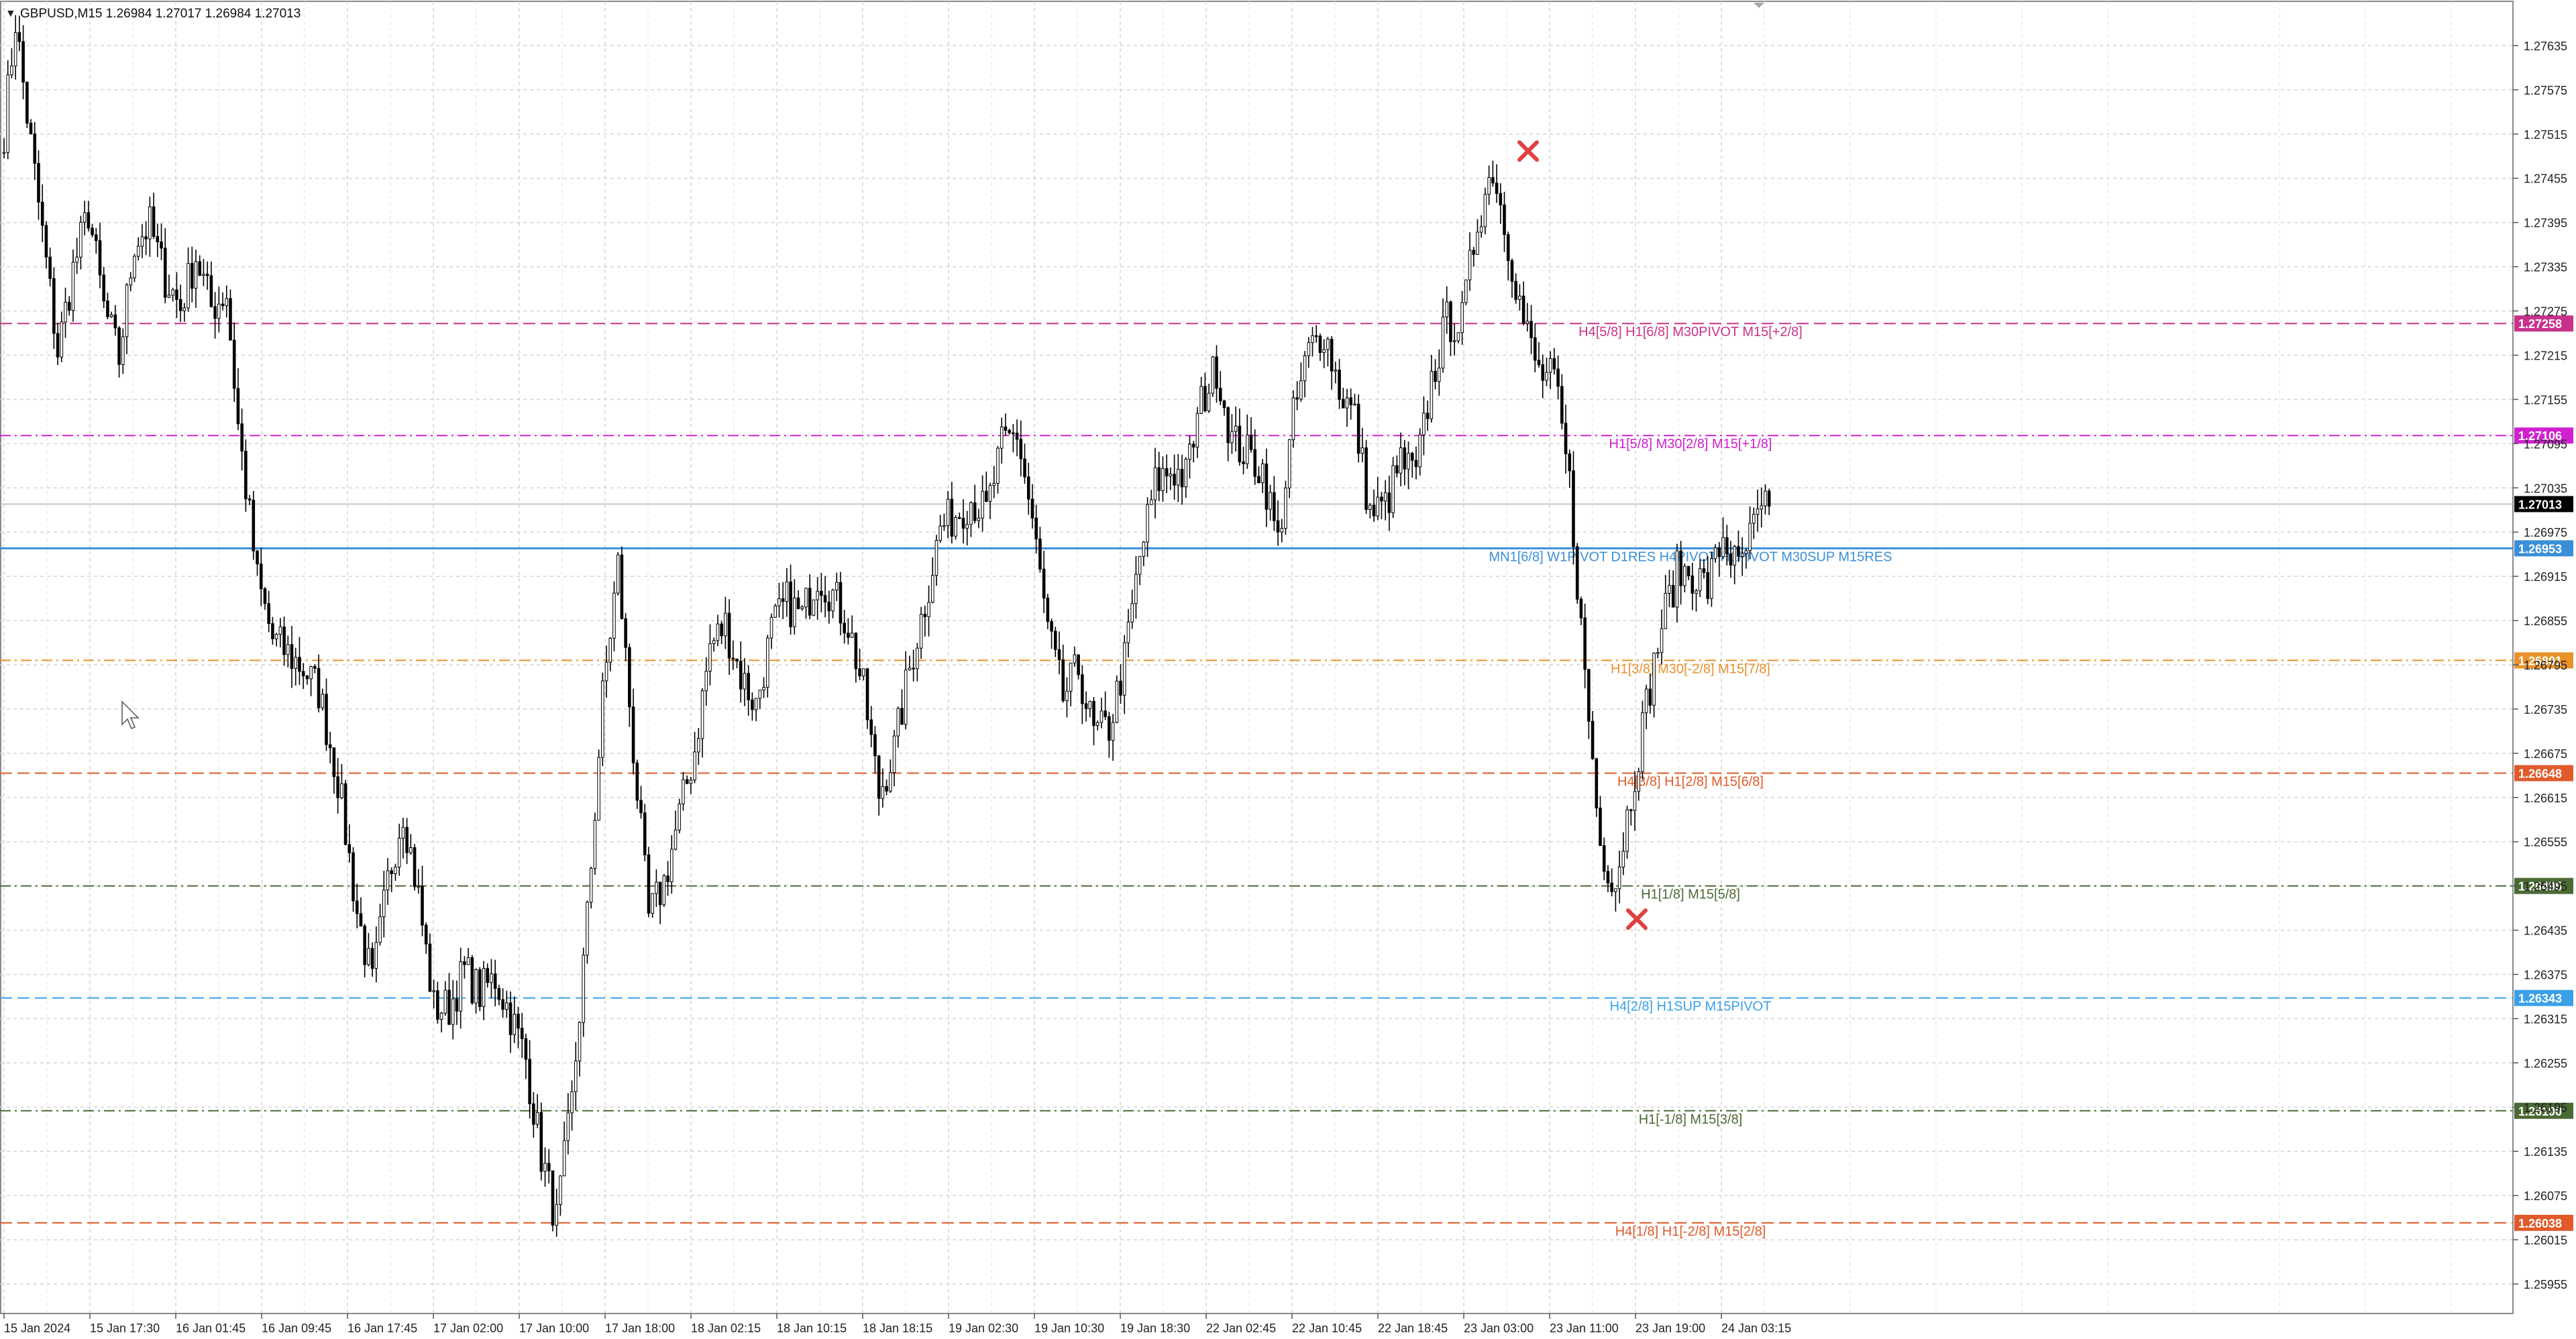  What do you see at coordinates (2545, 665) in the screenshot?
I see `y-tick-label: 1.26795` at bounding box center [2545, 665].